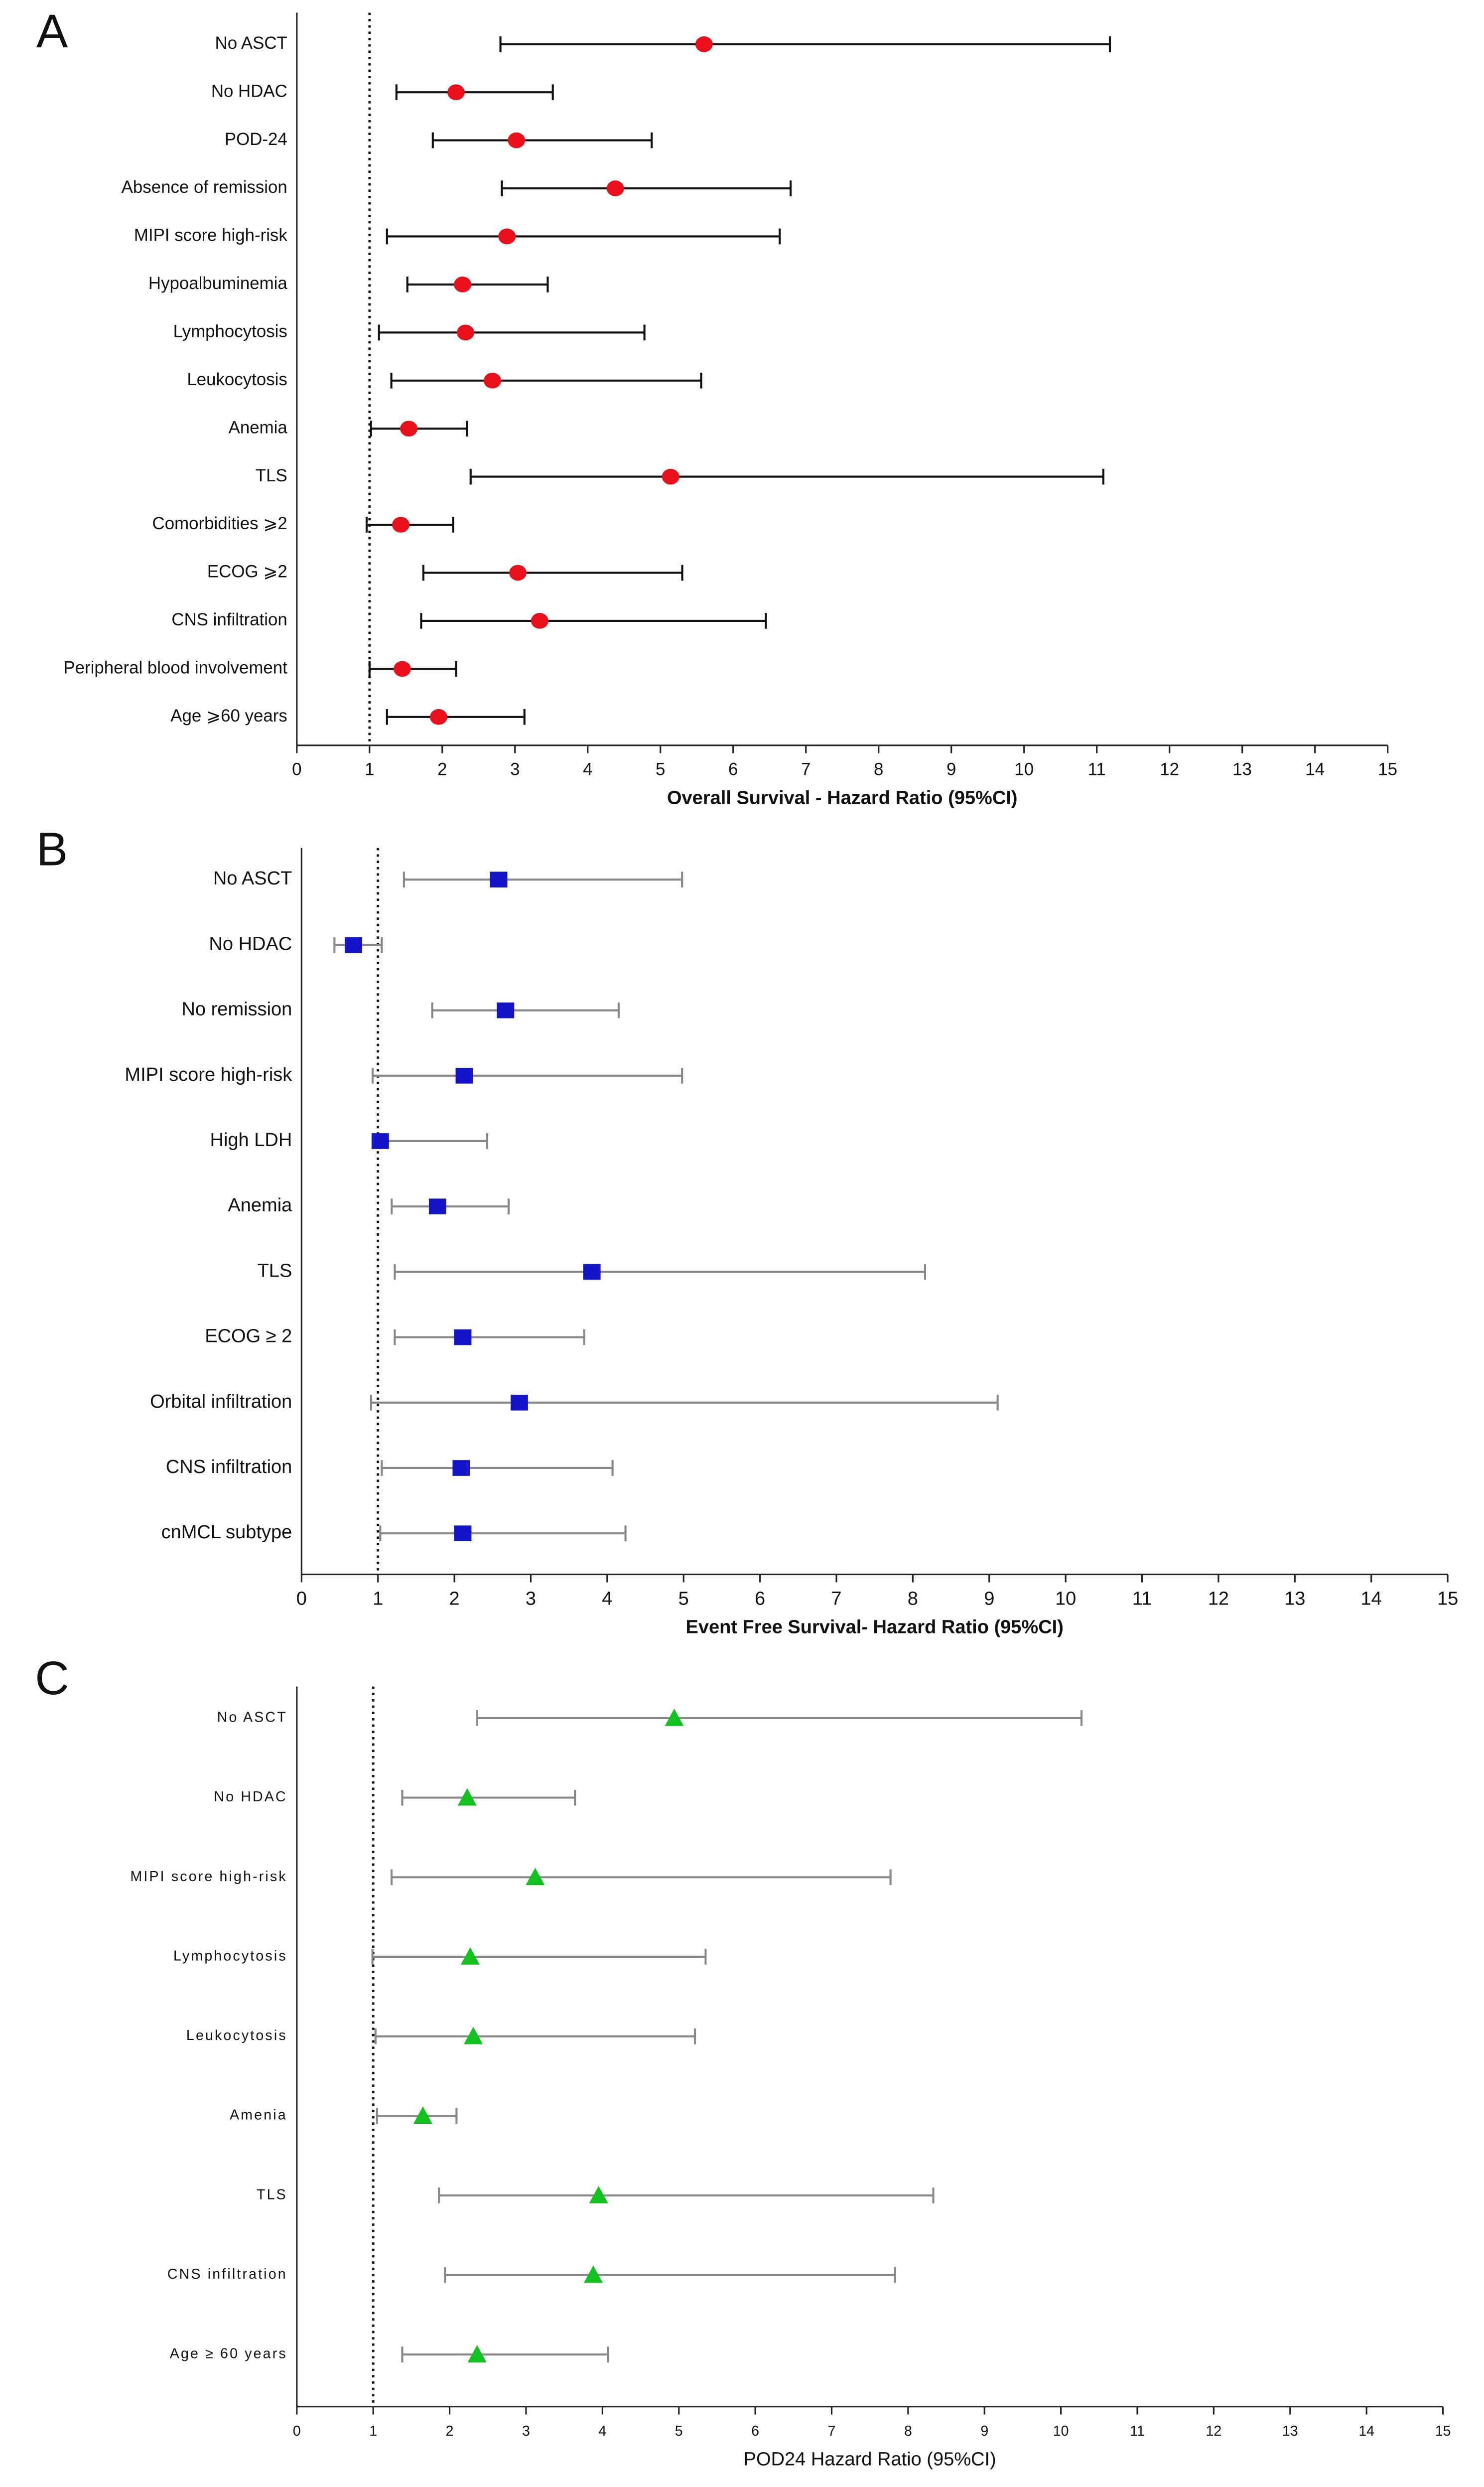 This screenshot has height=2487, width=1484. Describe the element at coordinates (230, 1956) in the screenshot. I see `category-label: Lymphocytosis` at that location.